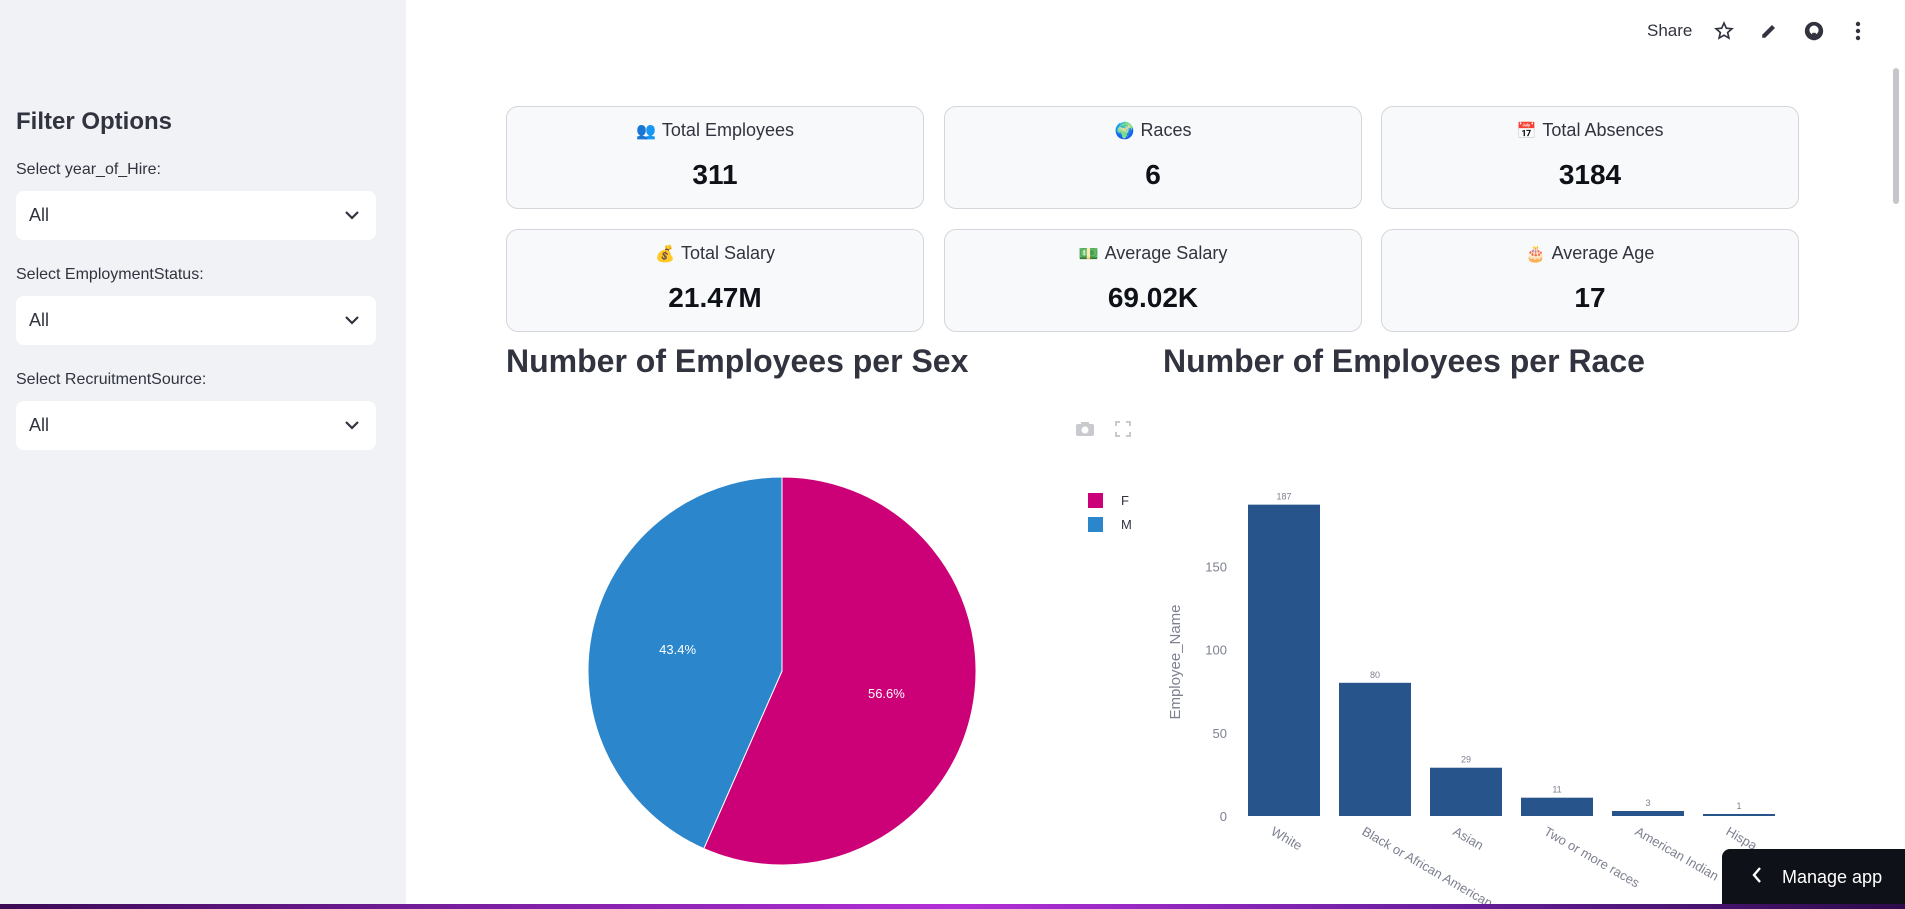 The width and height of the screenshot is (1905, 909). What do you see at coordinates (1535, 254) in the screenshot?
I see `cake-icon: 🎂` at bounding box center [1535, 254].